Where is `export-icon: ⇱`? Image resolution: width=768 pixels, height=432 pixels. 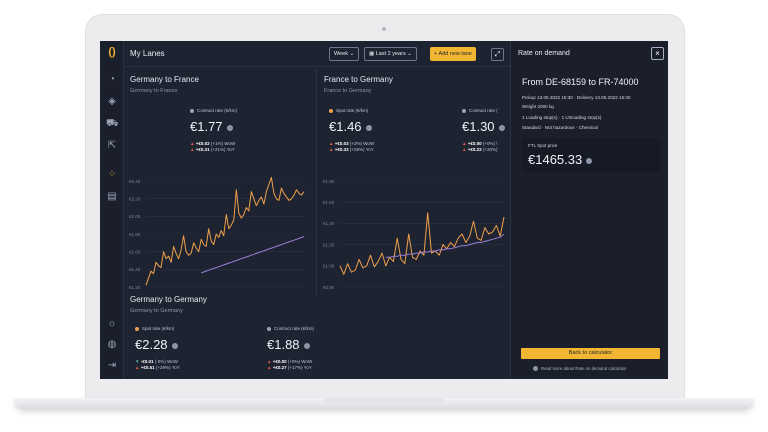
export-icon: ⇱ is located at coordinates (112, 145).